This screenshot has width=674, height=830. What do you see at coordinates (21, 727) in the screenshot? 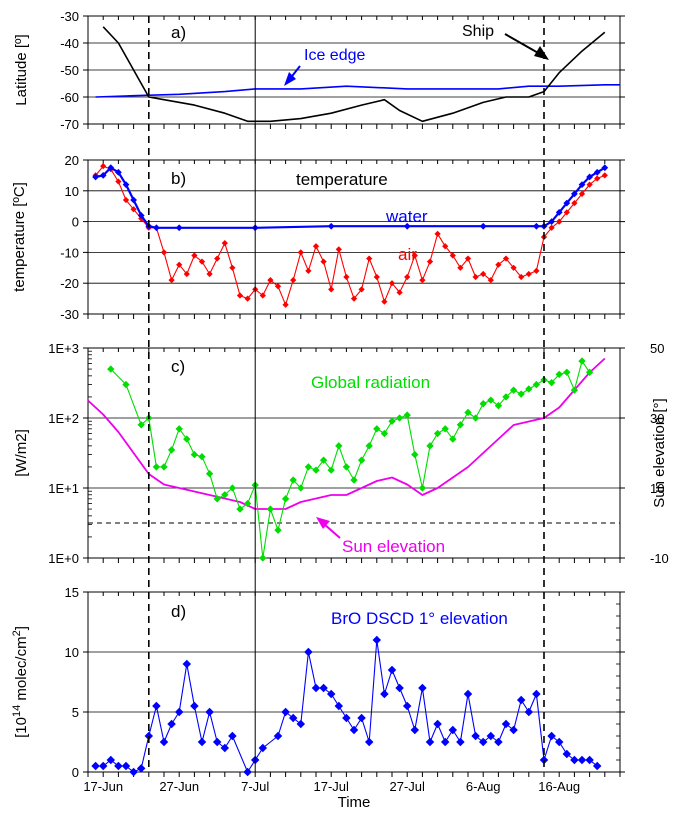
I see `panel-d-ylabel-part: [10` at bounding box center [21, 727].